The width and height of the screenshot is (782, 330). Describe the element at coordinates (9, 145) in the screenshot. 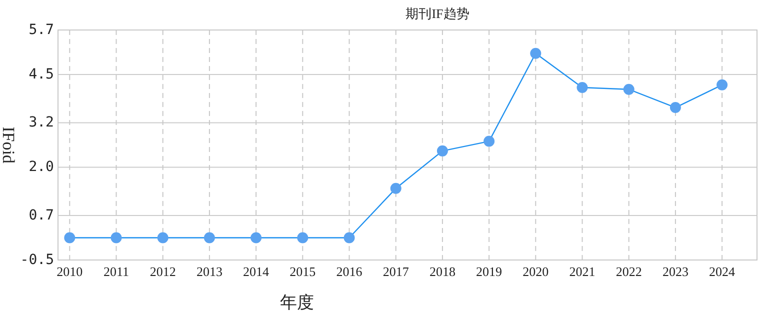

I see `y-axis-title: IFoid` at that location.